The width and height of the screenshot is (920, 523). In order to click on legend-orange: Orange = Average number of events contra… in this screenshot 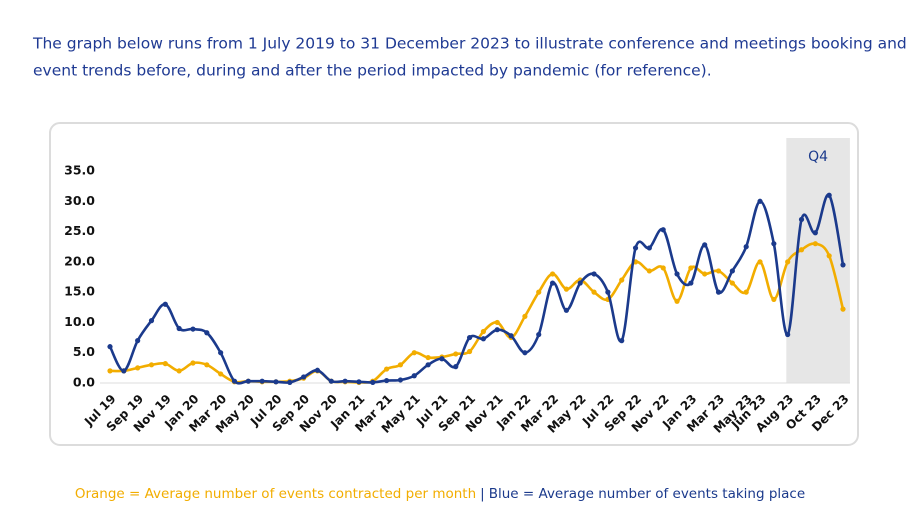, I will do `click(275, 494)`.